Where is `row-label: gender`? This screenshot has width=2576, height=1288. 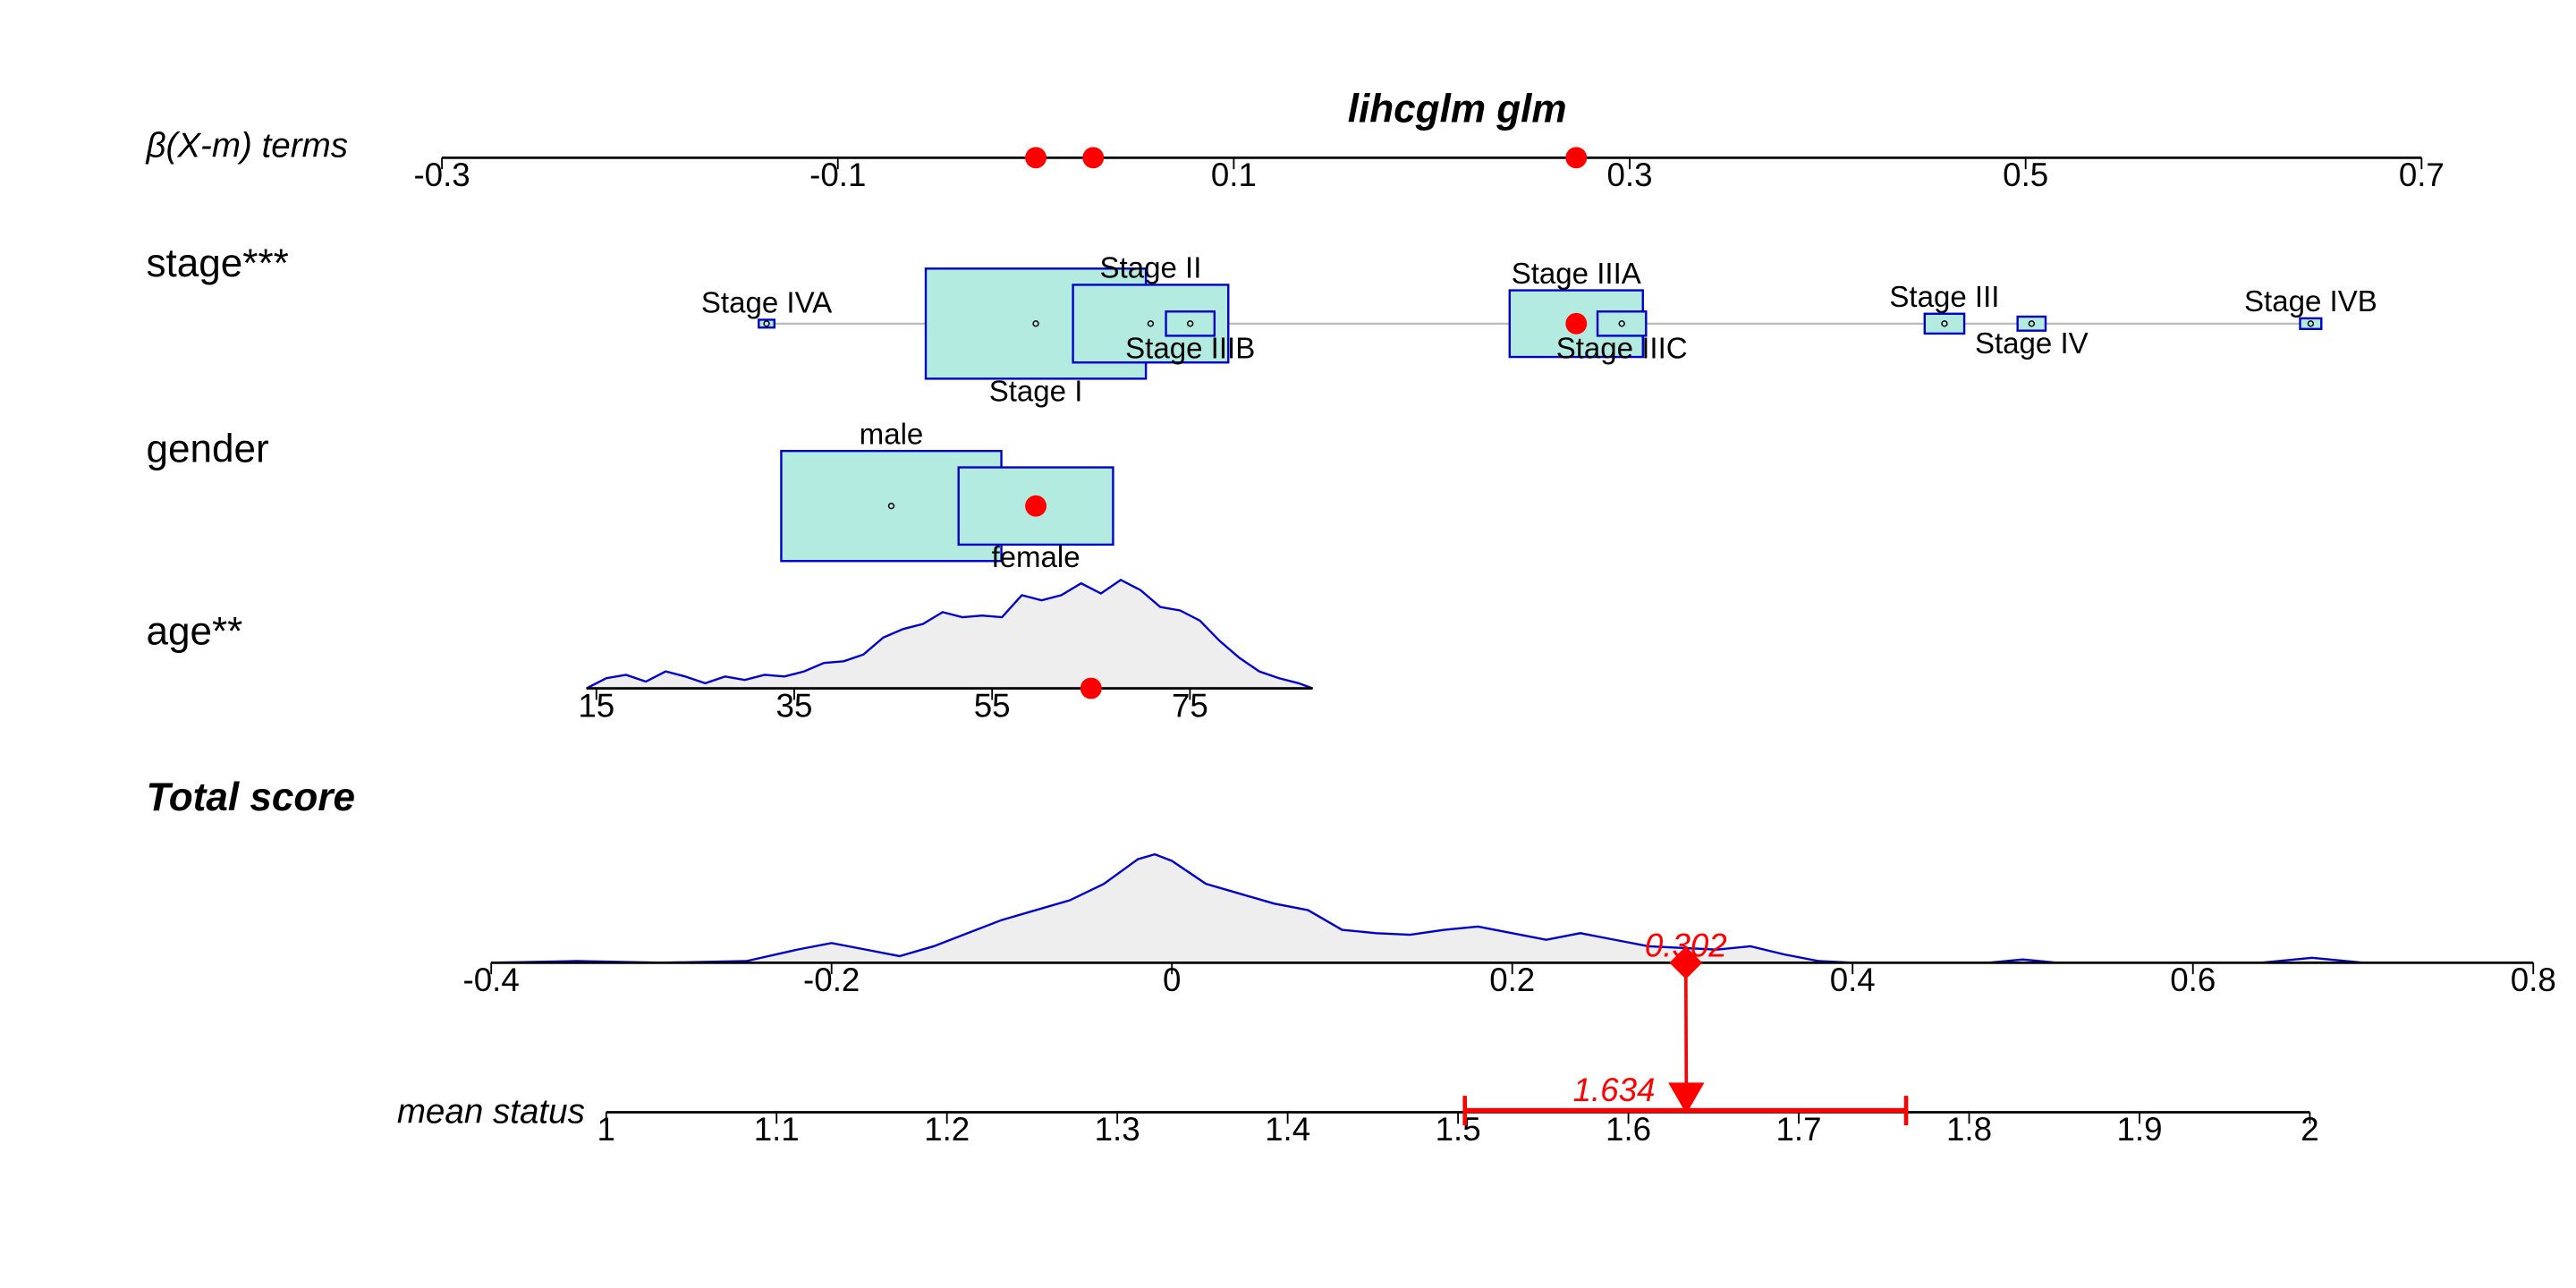
row-label: gender is located at coordinates (207, 449).